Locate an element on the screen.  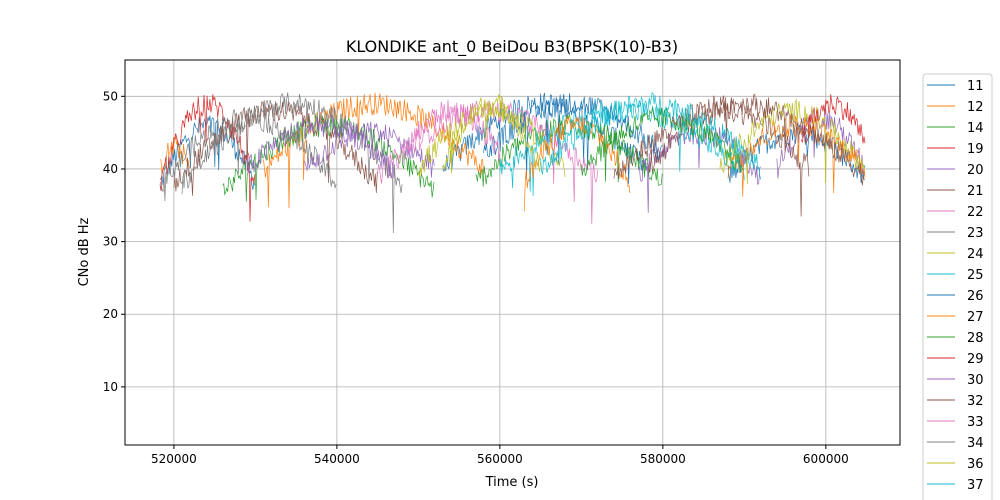
legend-label: 29 is located at coordinates (975, 359).